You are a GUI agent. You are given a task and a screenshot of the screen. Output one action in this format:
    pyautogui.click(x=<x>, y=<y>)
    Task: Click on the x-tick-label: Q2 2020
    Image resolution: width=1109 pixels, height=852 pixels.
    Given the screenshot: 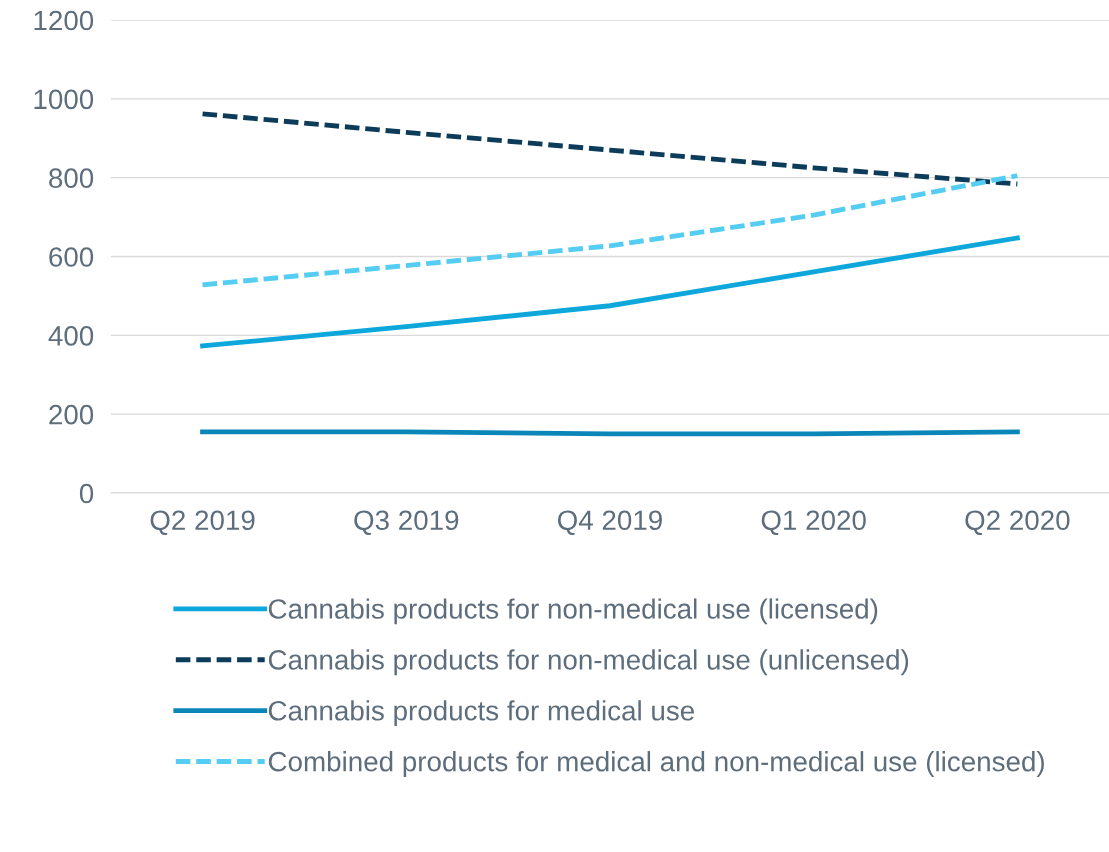 What is the action you would take?
    pyautogui.click(x=1017, y=523)
    